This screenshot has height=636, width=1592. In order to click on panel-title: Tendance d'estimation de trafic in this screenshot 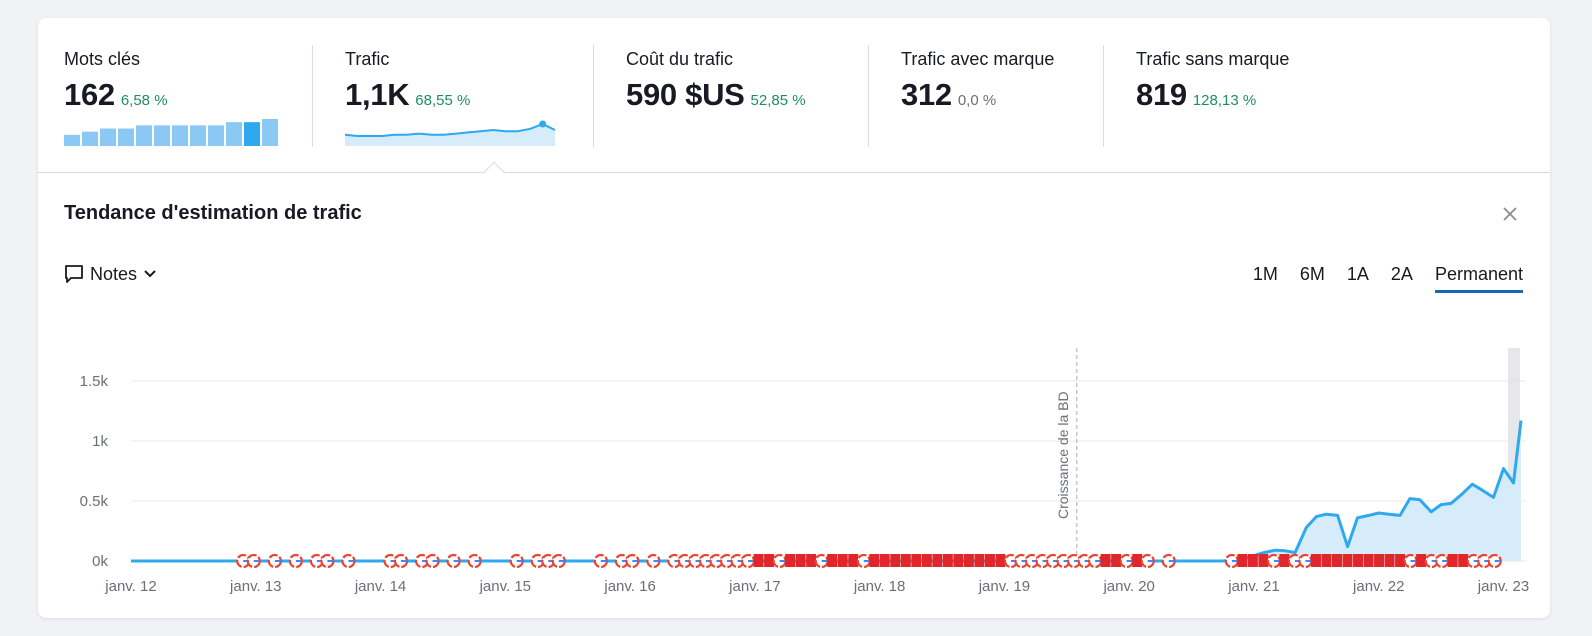, I will do `click(213, 213)`.